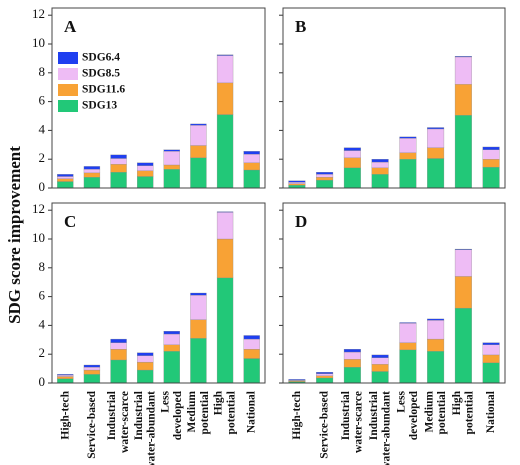 The height and width of the screenshot is (465, 520). Describe the element at coordinates (42, 128) in the screenshot. I see `y-tick-label: 4` at that location.